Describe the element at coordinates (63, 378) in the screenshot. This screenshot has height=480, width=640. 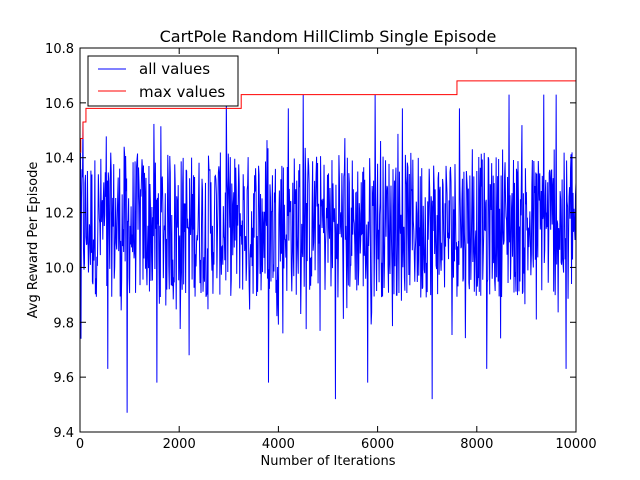
I see `y-tick-label: 9.6` at that location.